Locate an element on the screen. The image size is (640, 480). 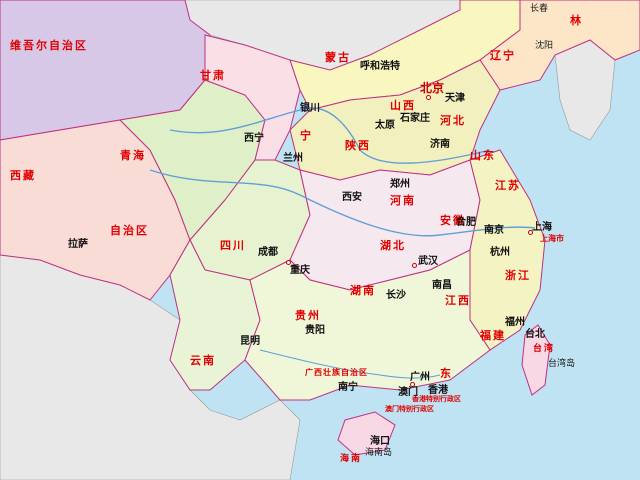
city-nanning: 南宁 is located at coordinates (348, 387).